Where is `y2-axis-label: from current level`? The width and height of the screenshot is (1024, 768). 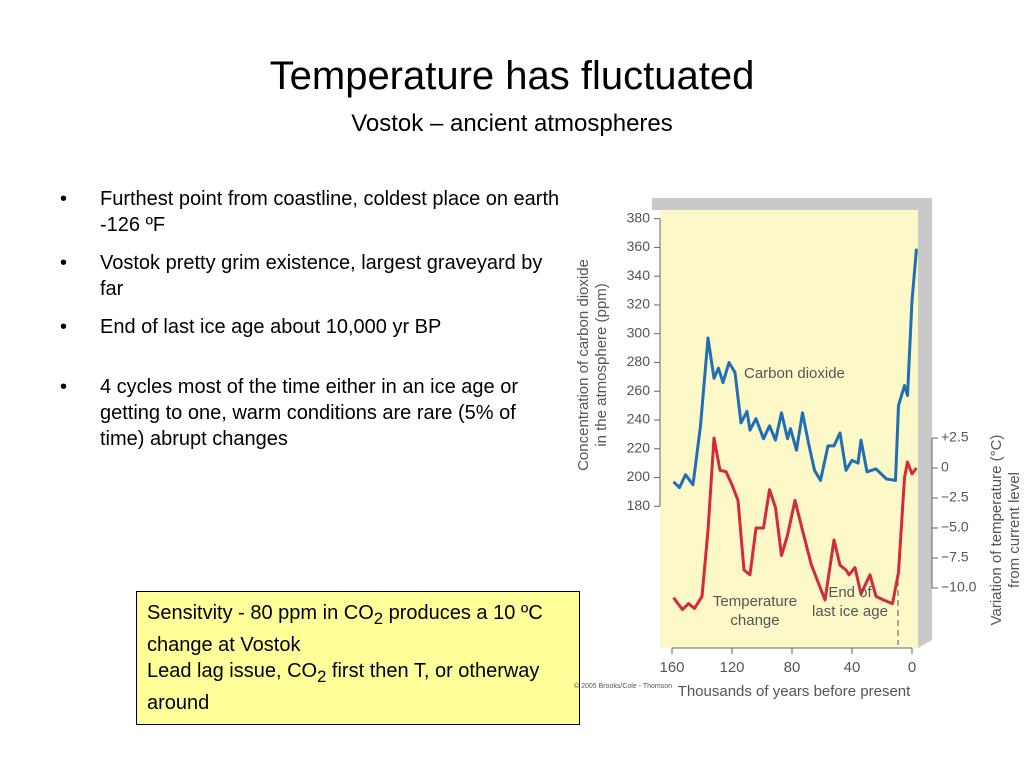 y2-axis-label: from current level is located at coordinates (1014, 530).